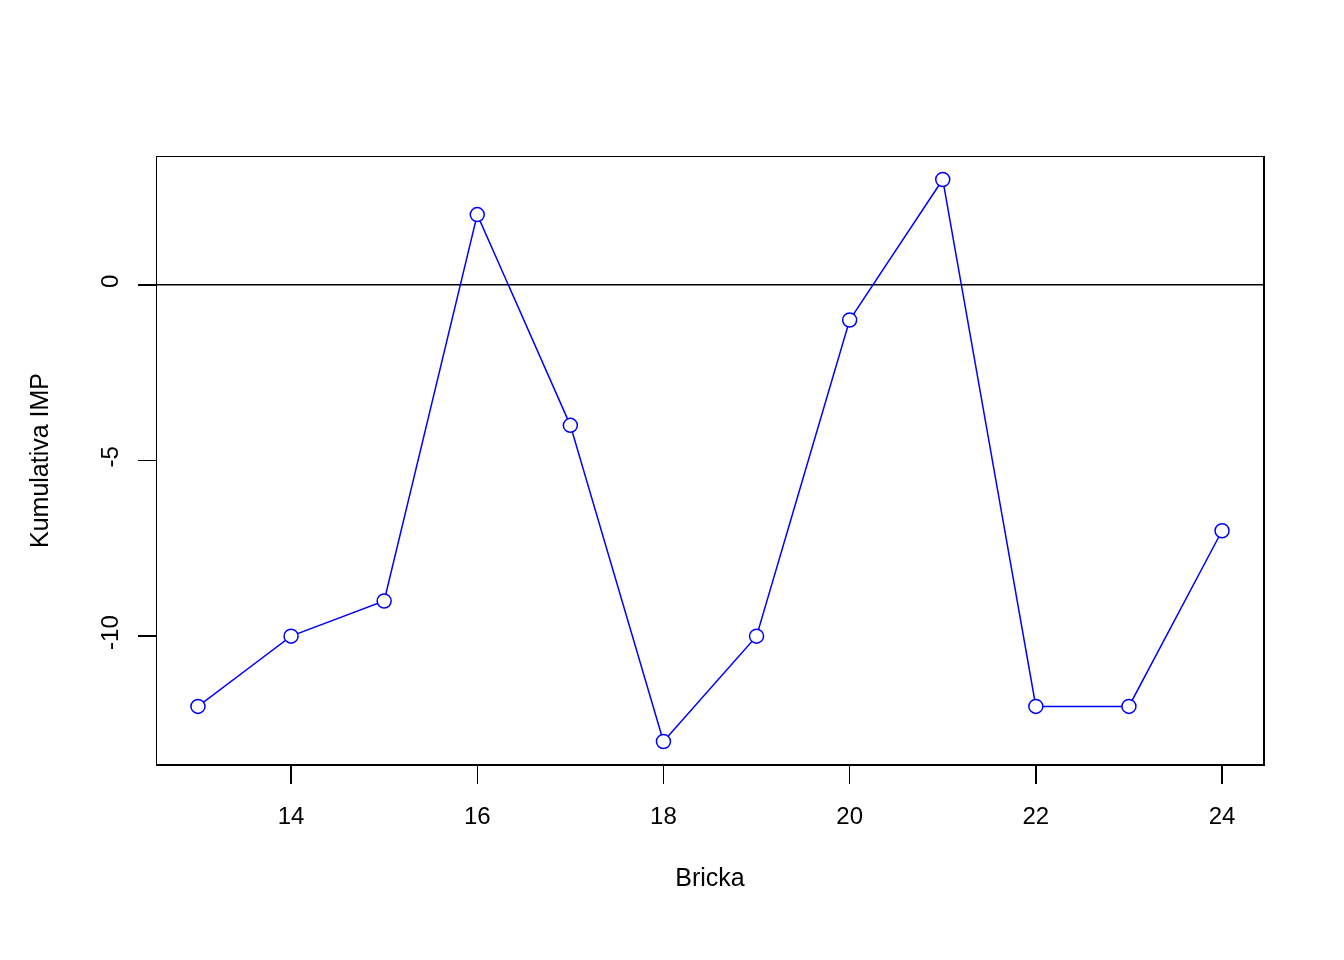  What do you see at coordinates (1222, 816) in the screenshot?
I see `x-tick-label: 24` at bounding box center [1222, 816].